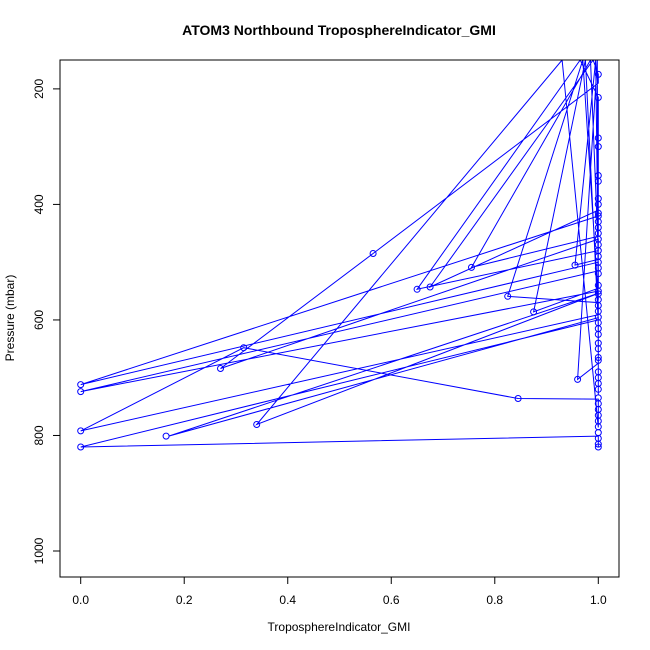 This screenshot has width=650, height=650. What do you see at coordinates (80, 600) in the screenshot?
I see `x-tick-label: 0.0` at bounding box center [80, 600].